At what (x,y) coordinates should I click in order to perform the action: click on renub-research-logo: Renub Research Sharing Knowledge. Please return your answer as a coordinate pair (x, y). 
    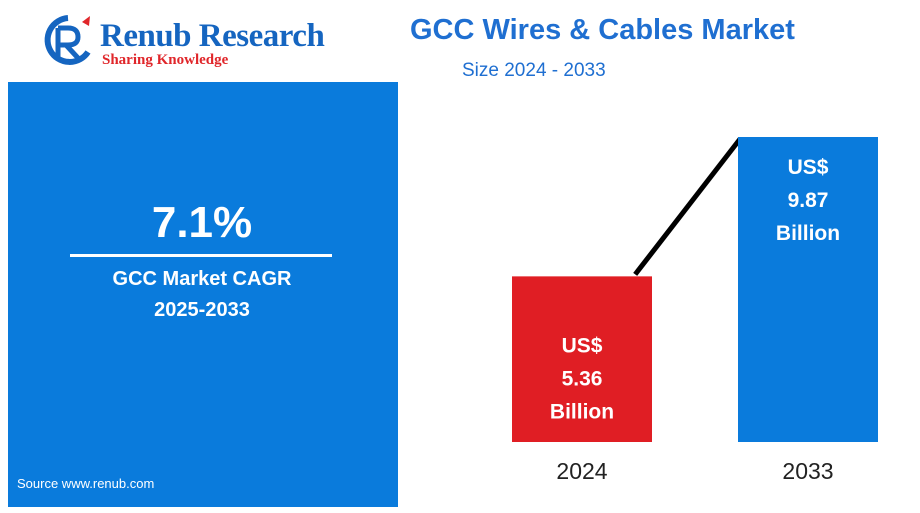
    Looking at the image, I should click on (183, 41).